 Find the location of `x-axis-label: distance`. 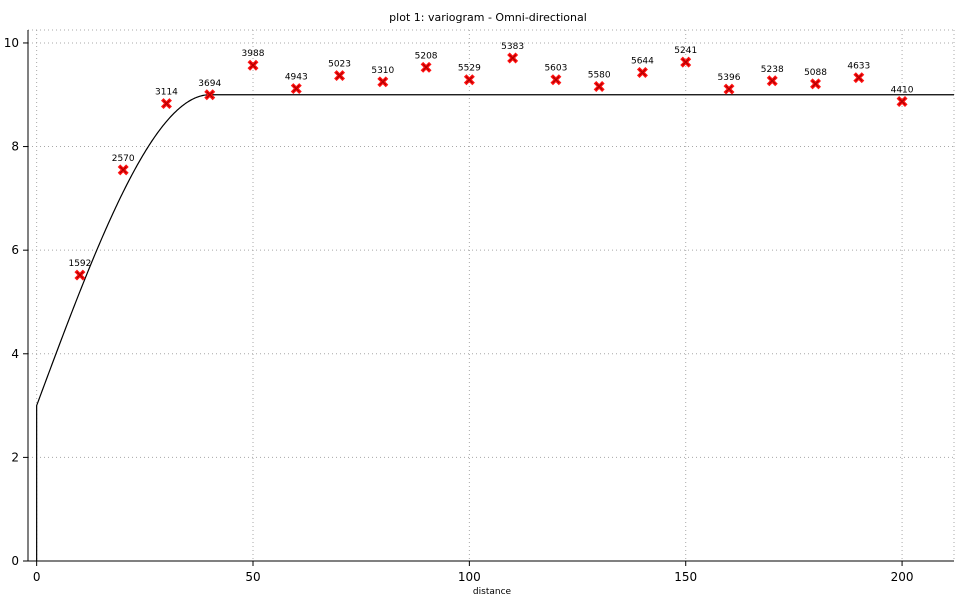

x-axis-label: distance is located at coordinates (492, 592).